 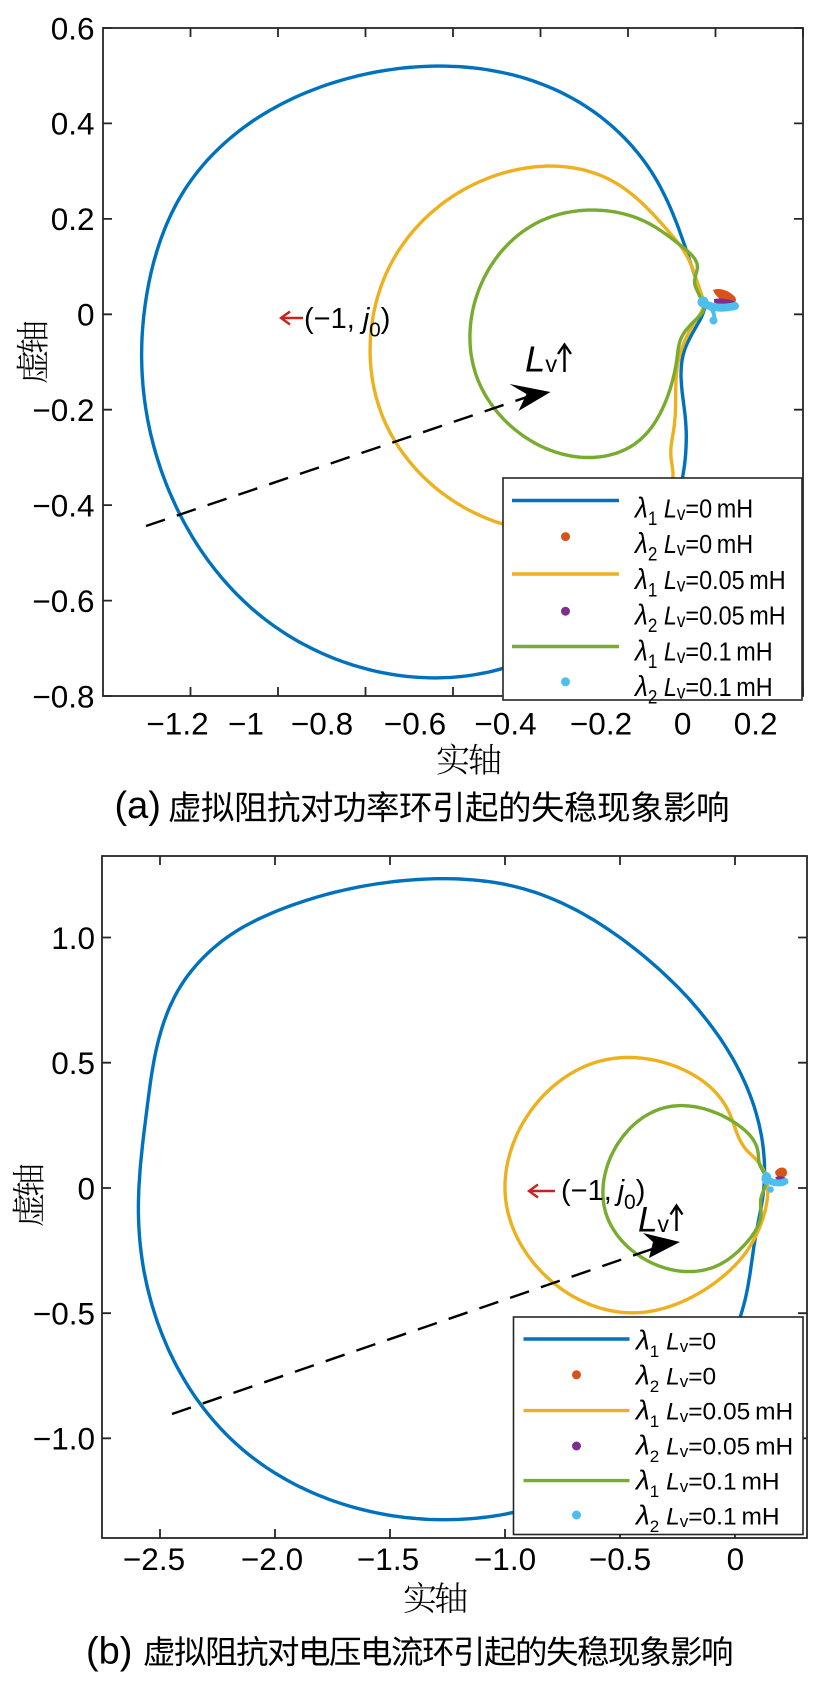 I want to click on svg-text: −1, so click(x=246, y=724).